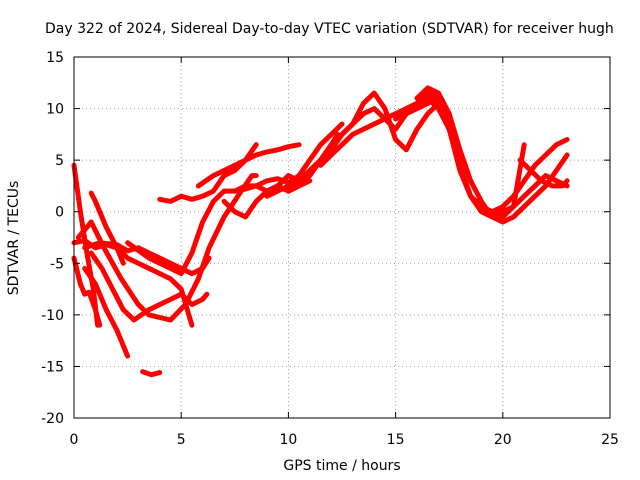 The image size is (640, 480). I want to click on series-line-s2, so click(87, 291).